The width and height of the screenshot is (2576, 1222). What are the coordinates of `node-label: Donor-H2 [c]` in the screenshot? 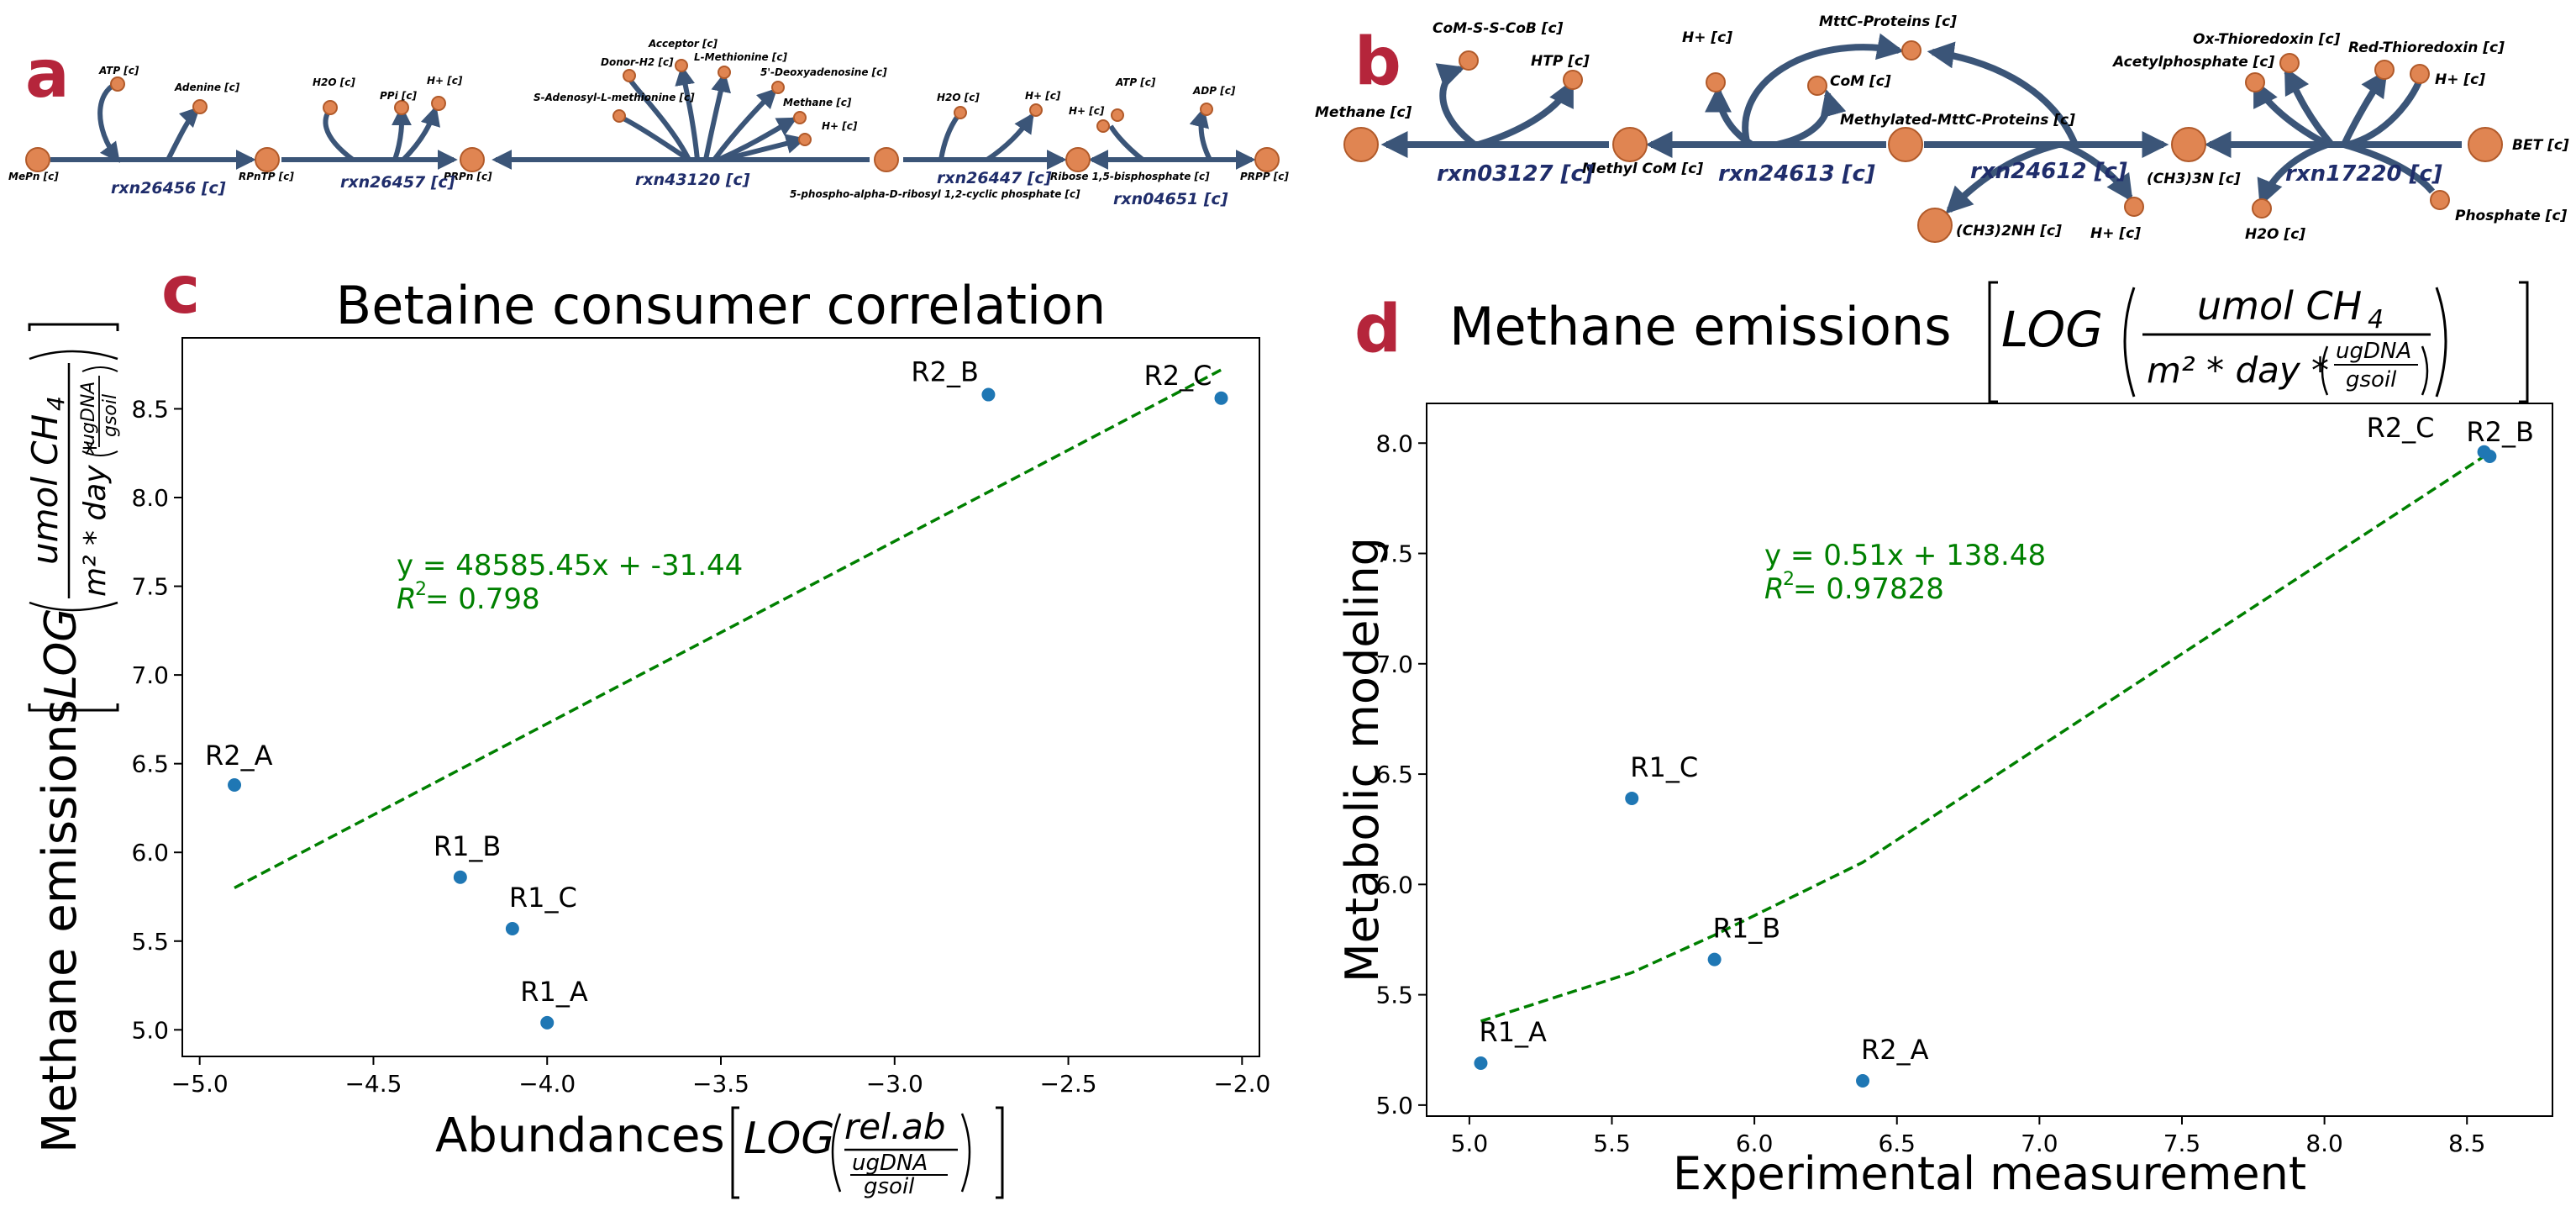 It's located at (637, 62).